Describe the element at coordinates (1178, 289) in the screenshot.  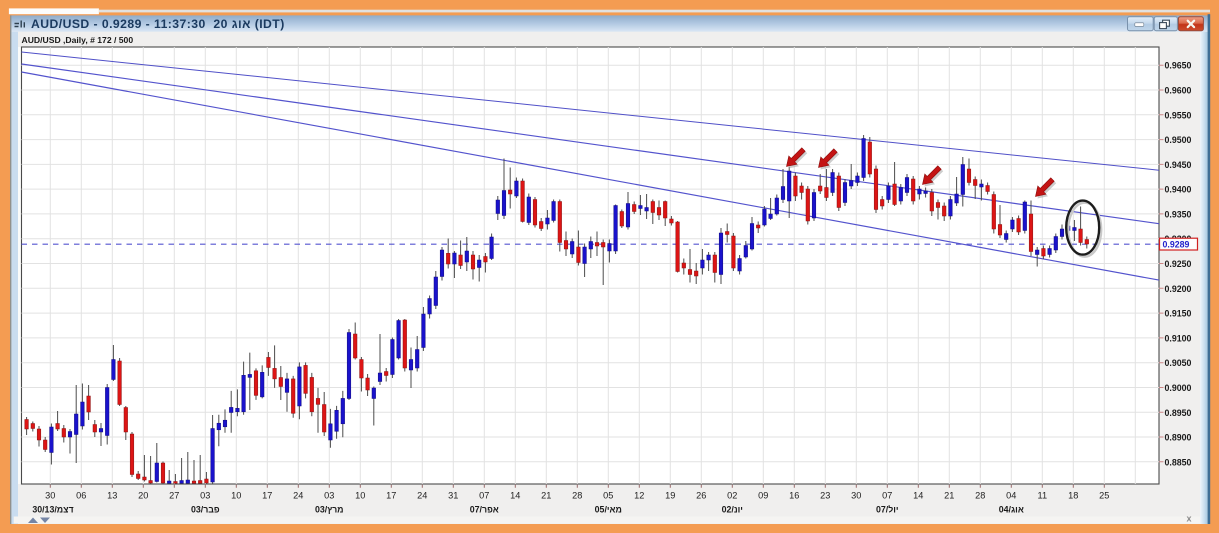
I see `svg-text: 0.9200` at that location.